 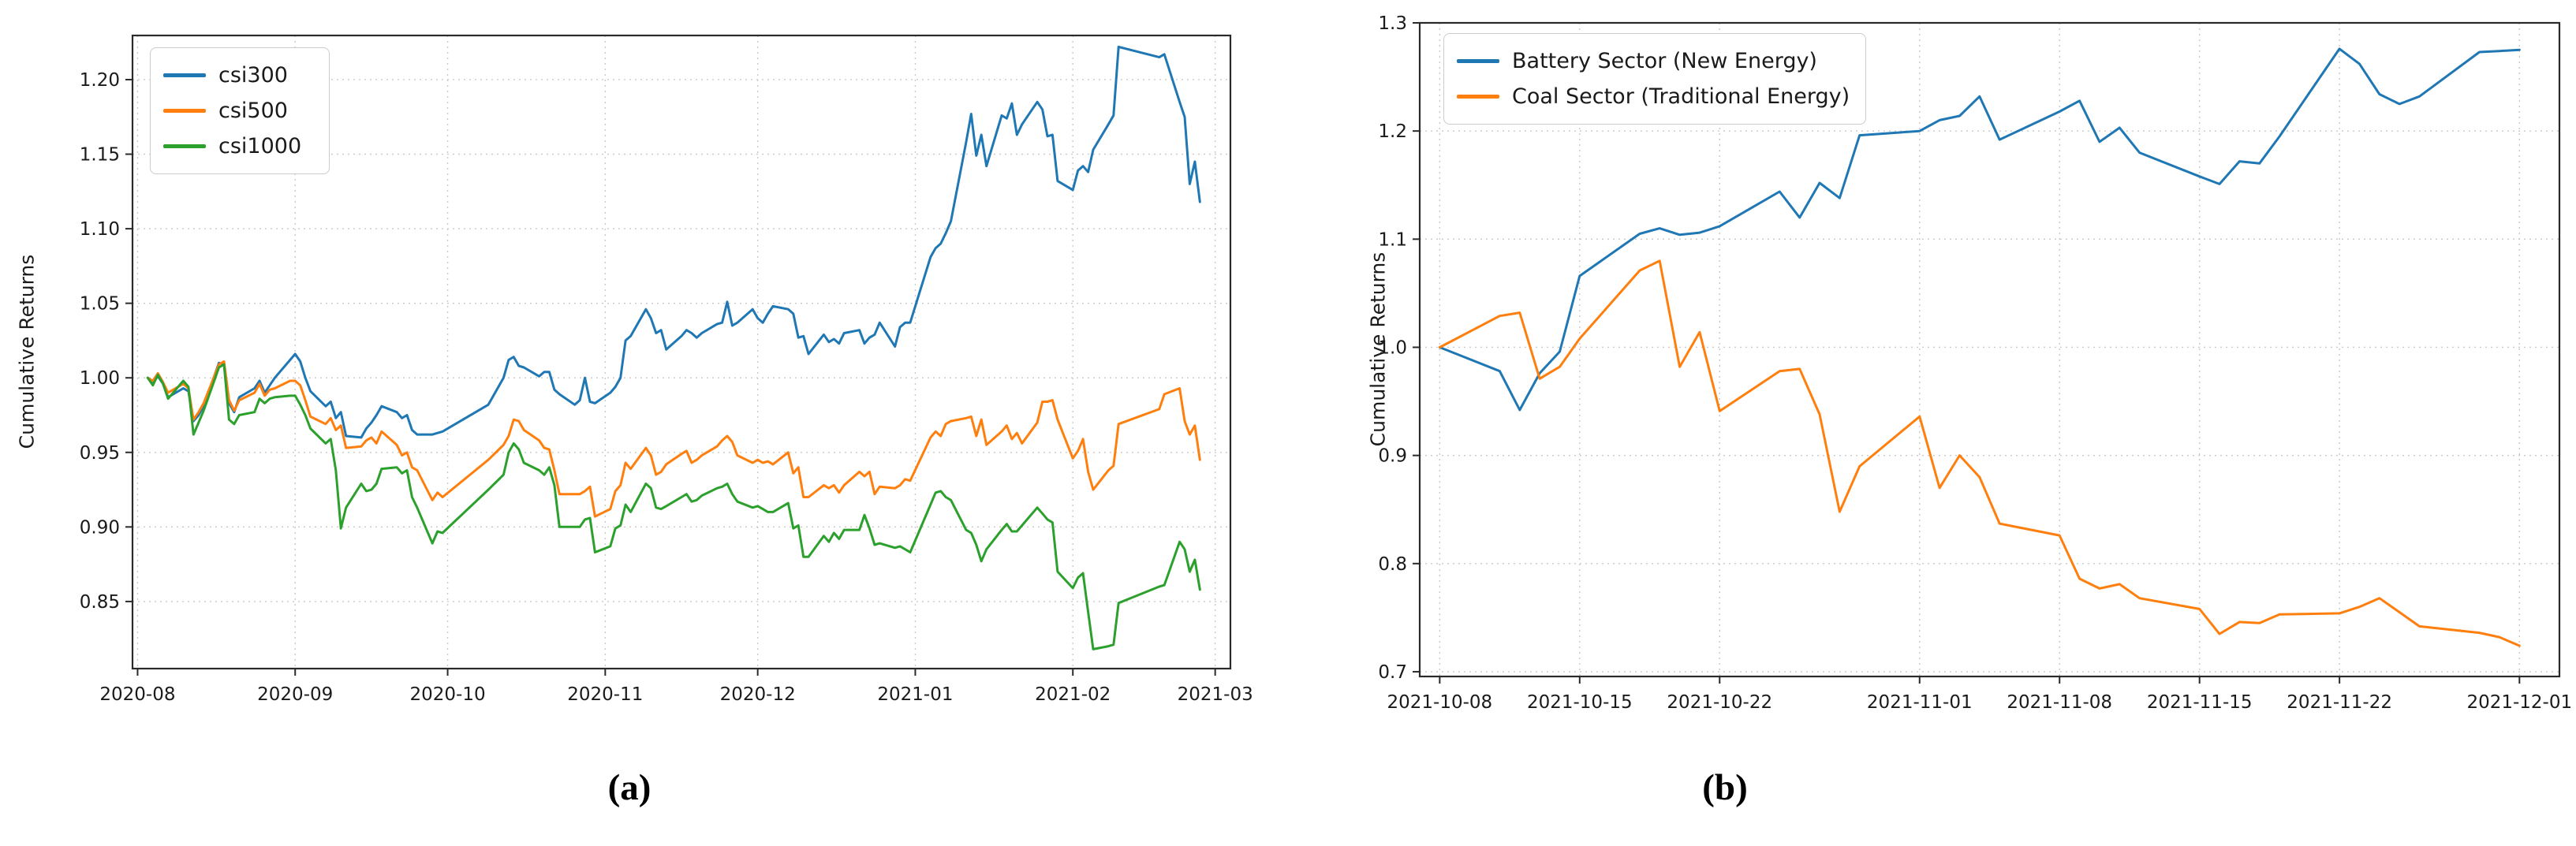 I want to click on x-tick-label: 2021-11-15, so click(x=2200, y=703).